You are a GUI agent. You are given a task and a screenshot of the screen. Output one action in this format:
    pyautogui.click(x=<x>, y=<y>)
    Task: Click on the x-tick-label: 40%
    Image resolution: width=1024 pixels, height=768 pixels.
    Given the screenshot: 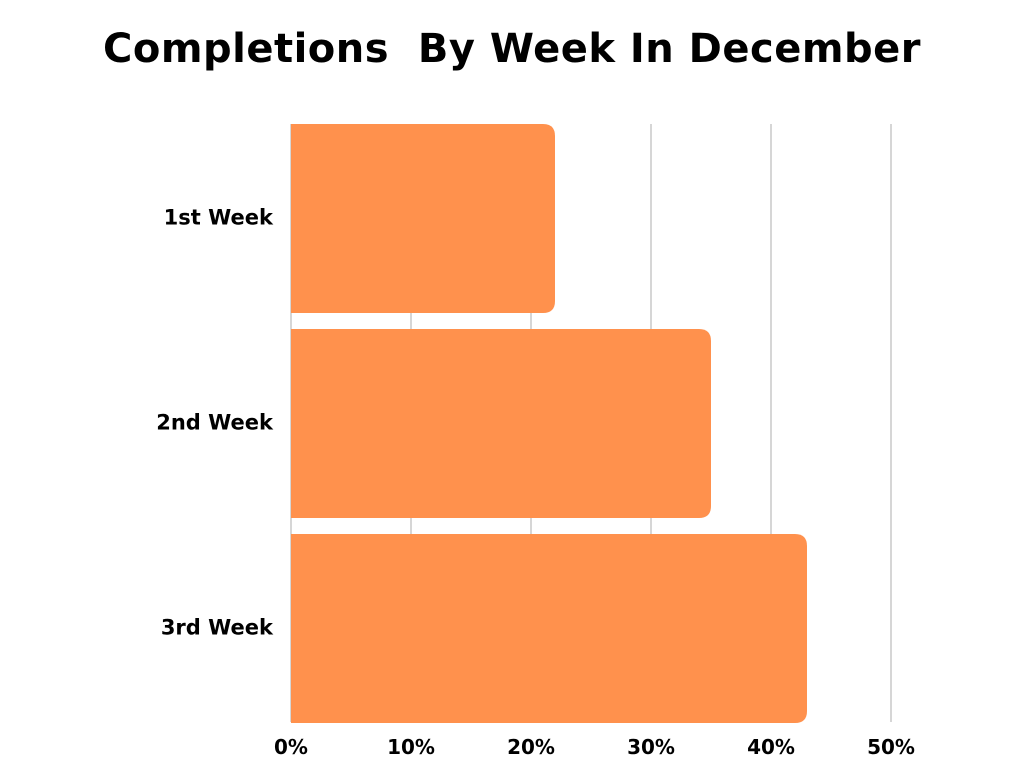 What is the action you would take?
    pyautogui.click(x=771, y=747)
    